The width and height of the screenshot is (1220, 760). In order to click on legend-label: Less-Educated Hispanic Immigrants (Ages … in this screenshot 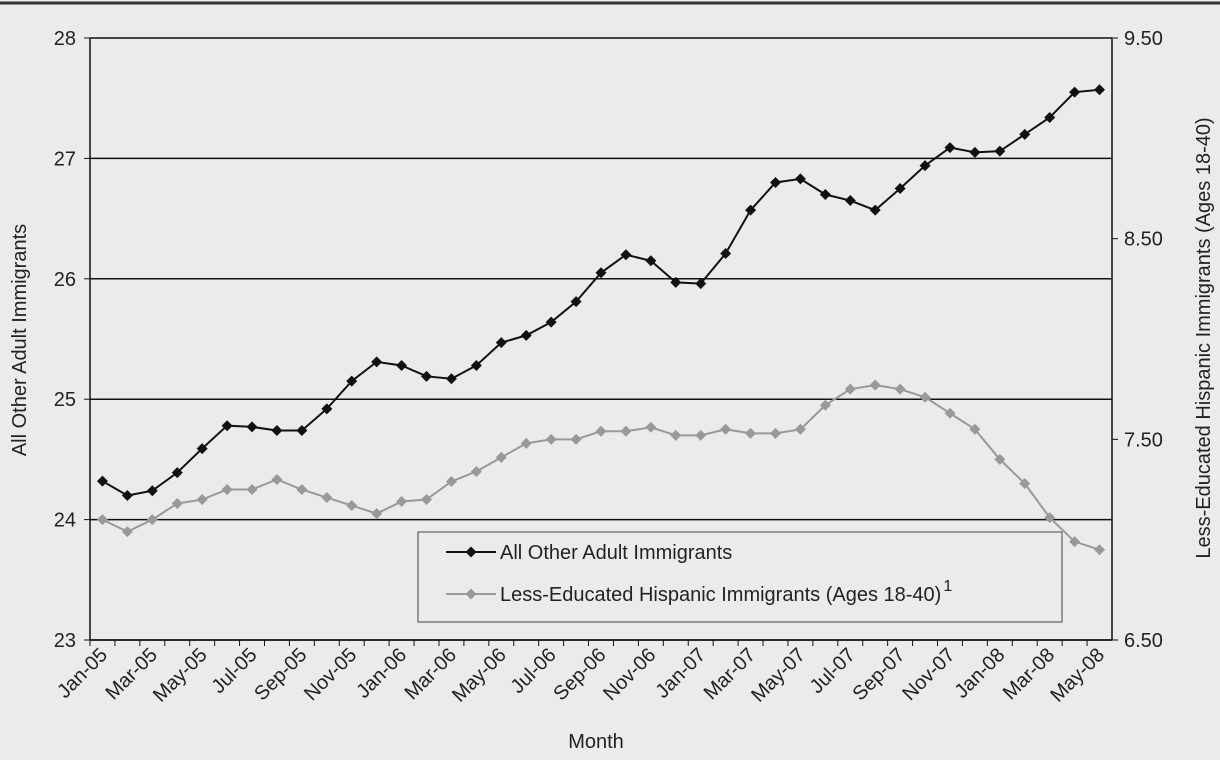, I will do `click(720, 595)`.